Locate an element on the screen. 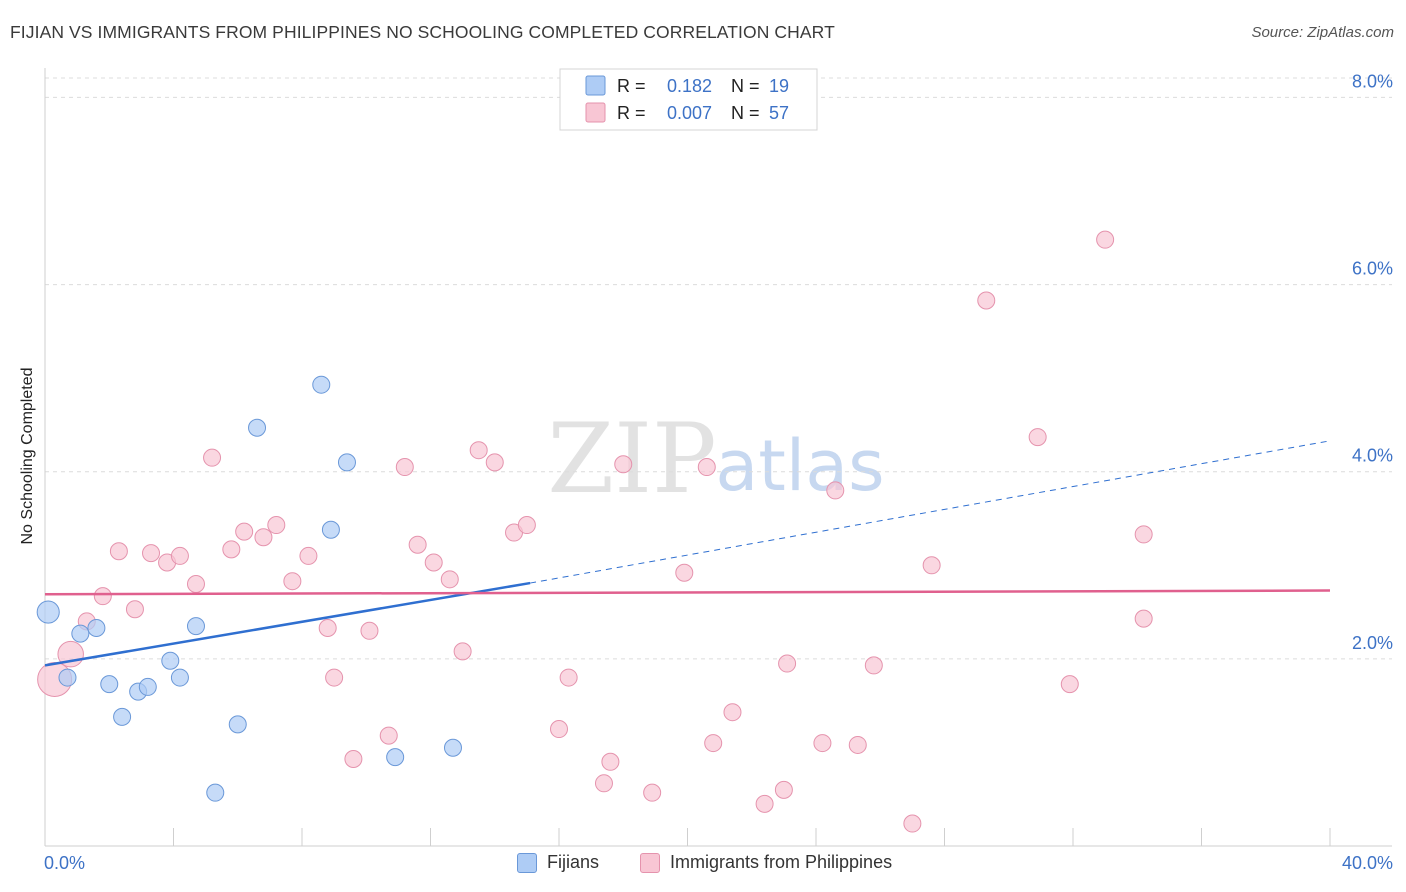 The height and width of the screenshot is (892, 1406). legend-r-value-philippines: 0.007 is located at coordinates (689, 113).